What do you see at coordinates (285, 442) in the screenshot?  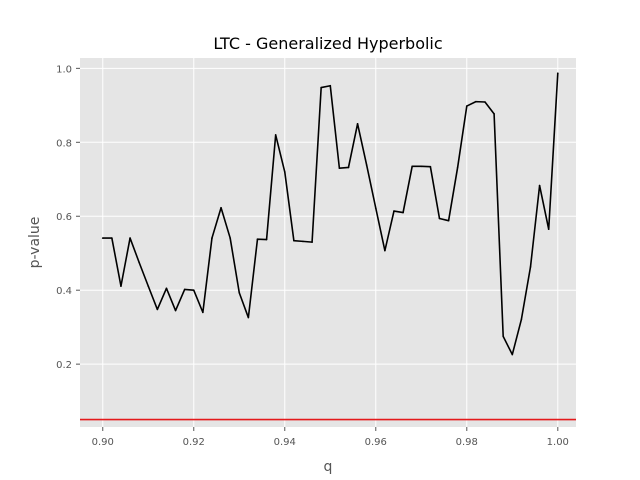 I see `x-tick-label: 0.94` at bounding box center [285, 442].